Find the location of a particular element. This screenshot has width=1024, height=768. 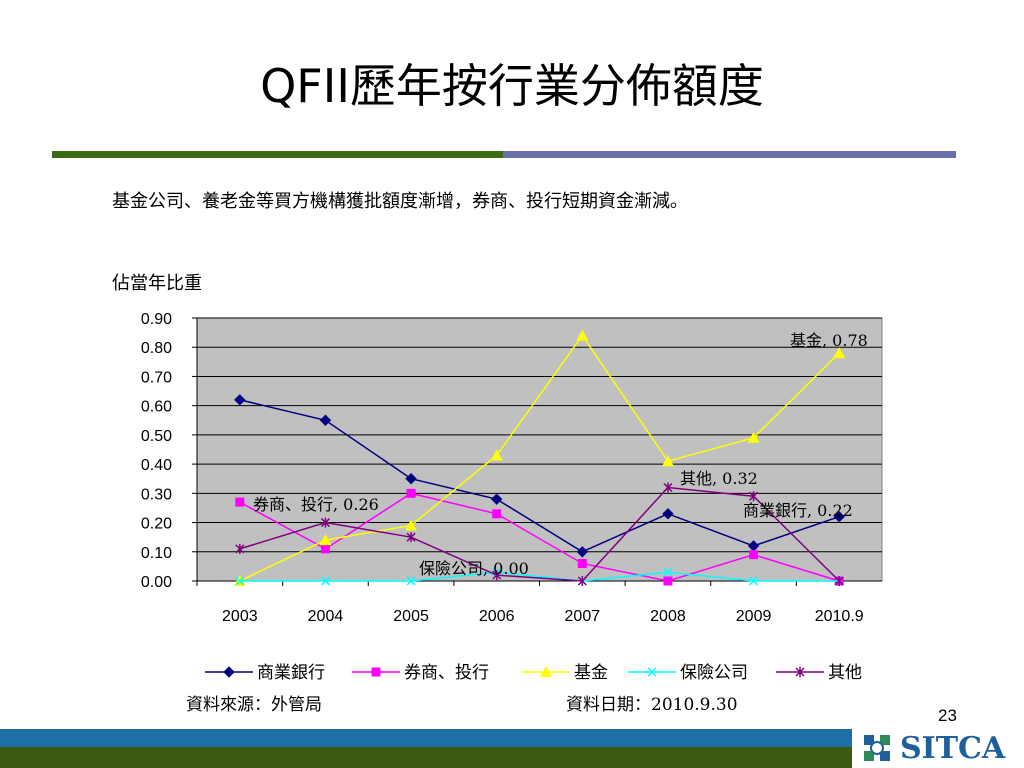

legend-item: 券商、投行 is located at coordinates (420, 673).